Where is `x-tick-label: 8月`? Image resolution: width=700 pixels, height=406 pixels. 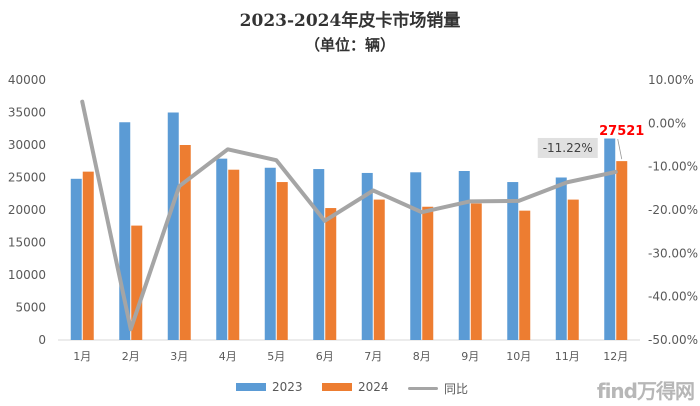
x-tick-label: 8月 is located at coordinates (422, 356).